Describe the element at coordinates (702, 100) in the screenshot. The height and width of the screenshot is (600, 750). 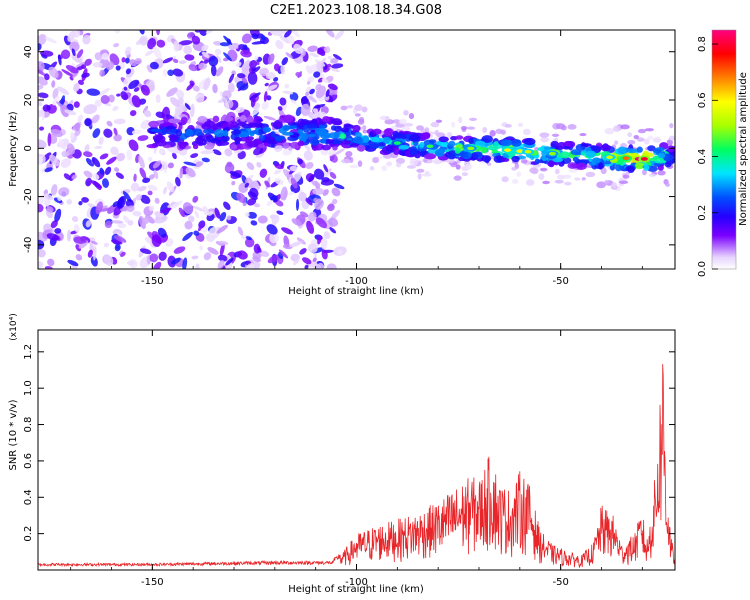
I see `colorbar-tick-label: 0.6` at that location.